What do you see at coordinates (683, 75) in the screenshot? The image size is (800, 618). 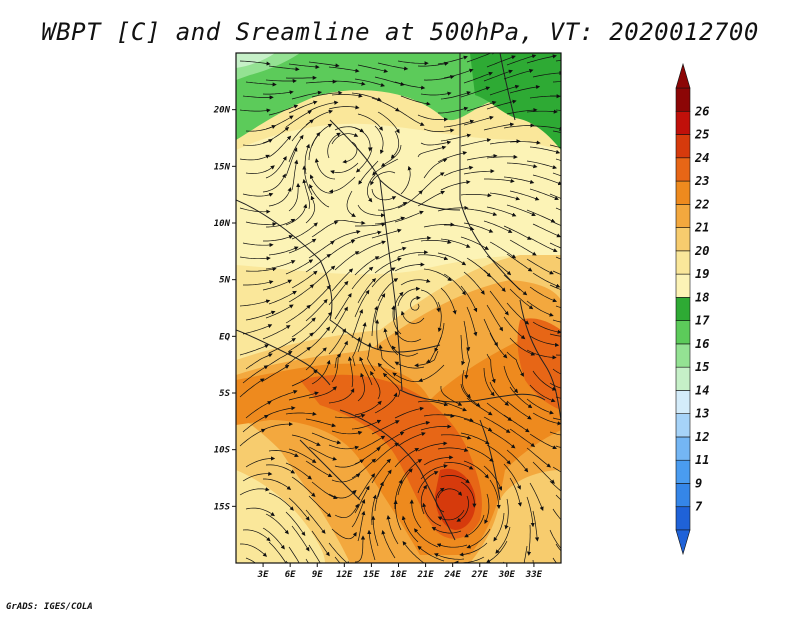 I see `colorbar-max-arrow` at bounding box center [683, 75].